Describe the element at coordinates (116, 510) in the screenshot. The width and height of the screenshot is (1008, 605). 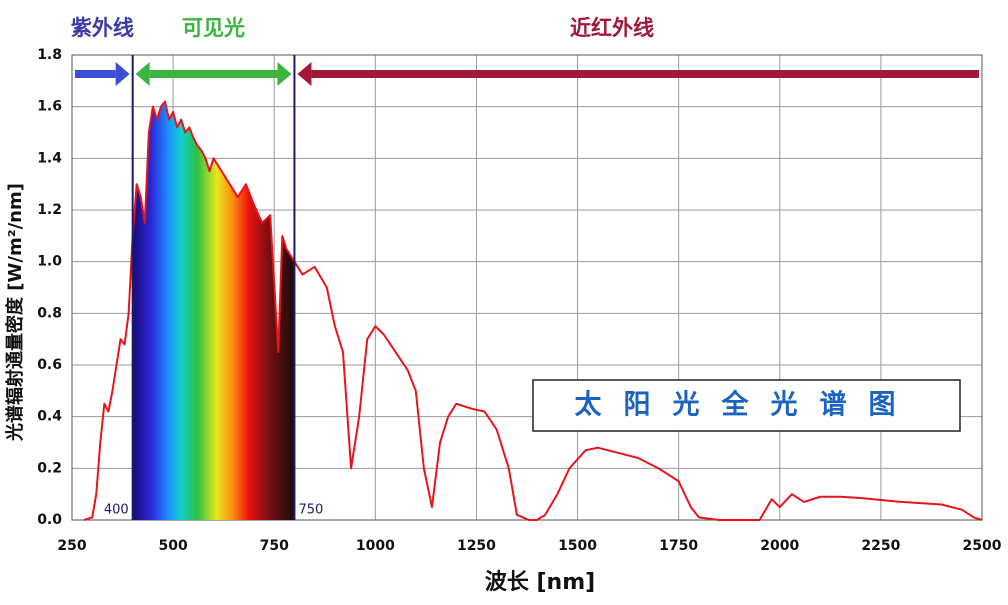
I see `annotation: 400` at that location.